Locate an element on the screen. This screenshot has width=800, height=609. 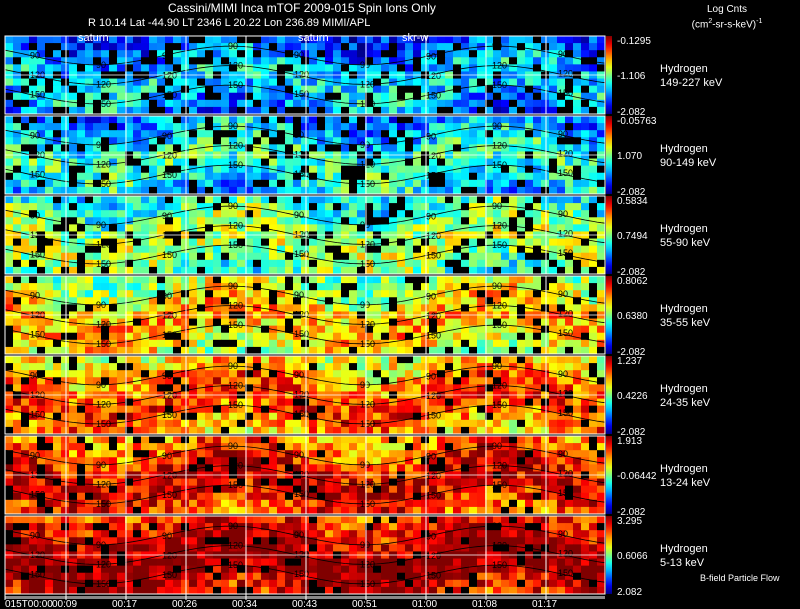
contour-label: 90 is located at coordinates (167, 296).